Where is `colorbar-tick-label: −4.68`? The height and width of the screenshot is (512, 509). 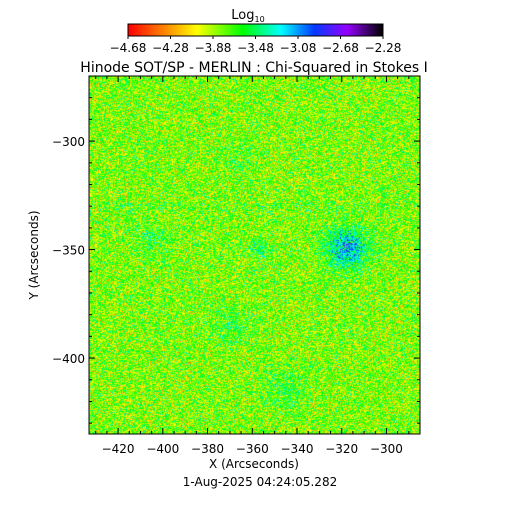 colorbar-tick-label: −4.68 is located at coordinates (128, 48).